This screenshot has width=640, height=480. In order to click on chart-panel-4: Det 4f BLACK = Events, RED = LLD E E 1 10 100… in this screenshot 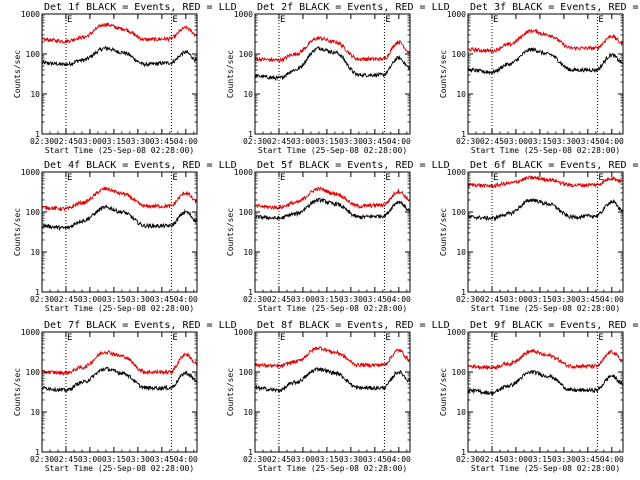, I will do `click(125, 236)`.